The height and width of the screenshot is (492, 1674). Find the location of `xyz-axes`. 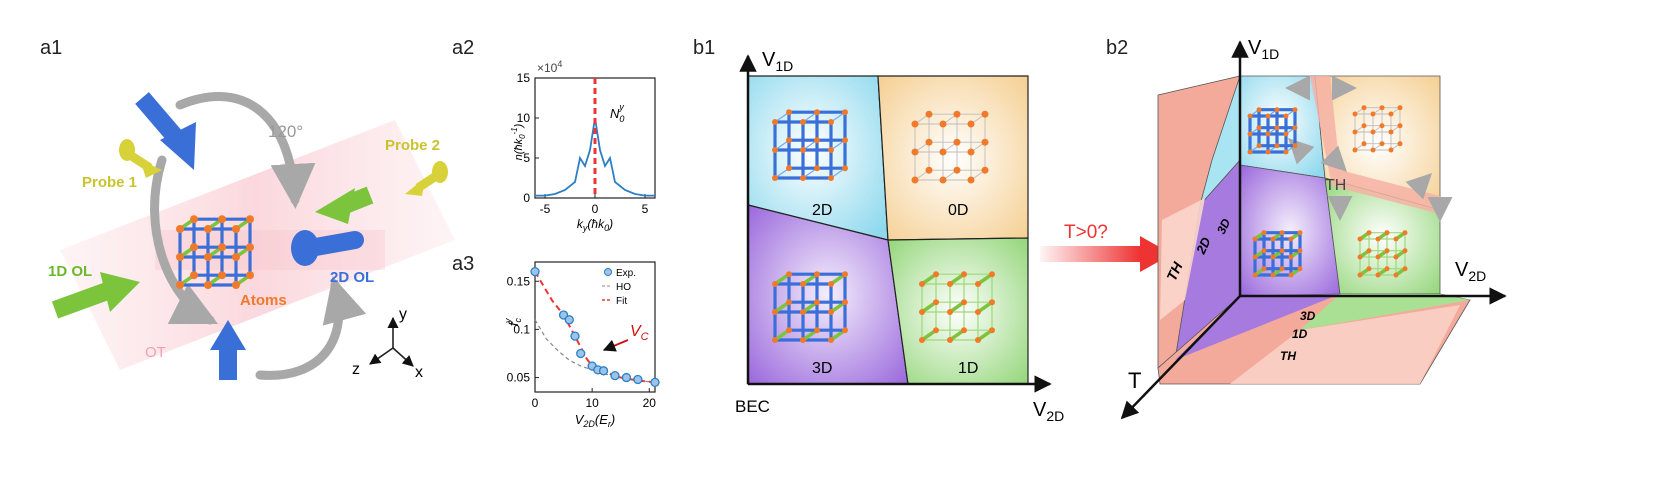

xyz-axes is located at coordinates (391, 341).